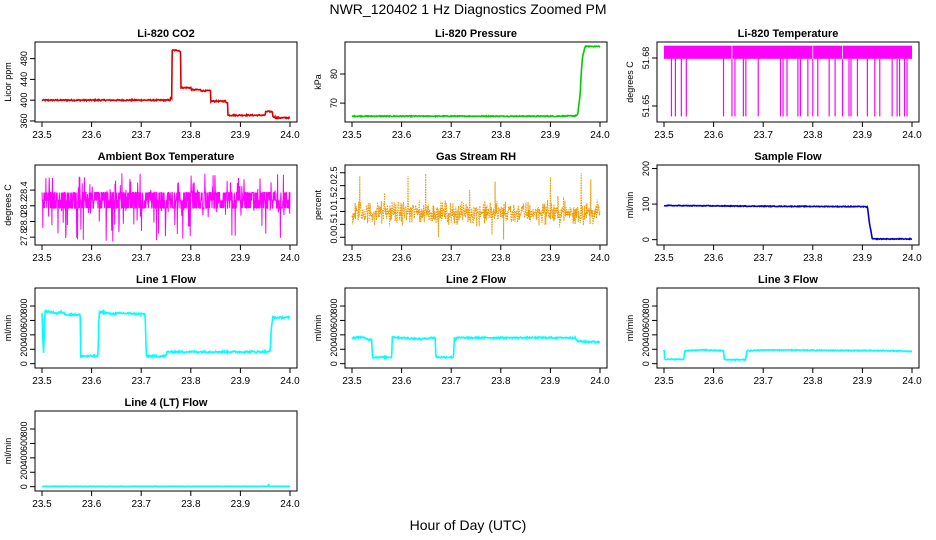 This screenshot has width=936, height=540. Describe the element at coordinates (468, 9) in the screenshot. I see `figure-title: NWR_120402 1 Hz Diagnostics Zoomed PM` at that location.